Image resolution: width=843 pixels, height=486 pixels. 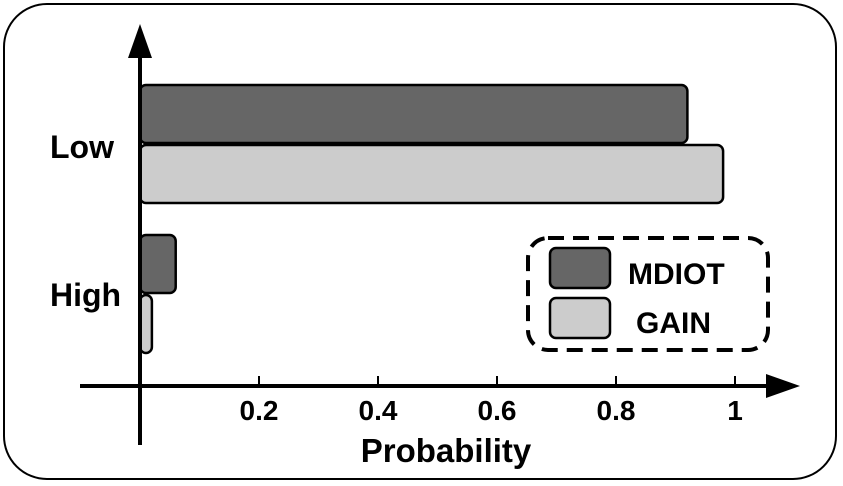 I want to click on x-tick-label: 1, so click(x=735, y=410).